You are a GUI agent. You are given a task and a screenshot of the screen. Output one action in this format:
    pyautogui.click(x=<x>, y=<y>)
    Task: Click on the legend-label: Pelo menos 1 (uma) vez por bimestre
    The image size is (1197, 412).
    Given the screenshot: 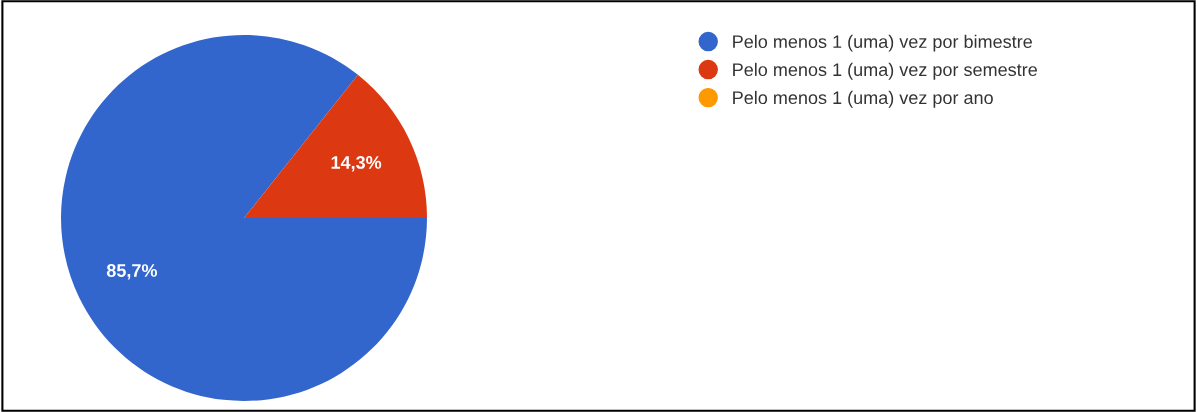 What is the action you would take?
    pyautogui.click(x=882, y=43)
    